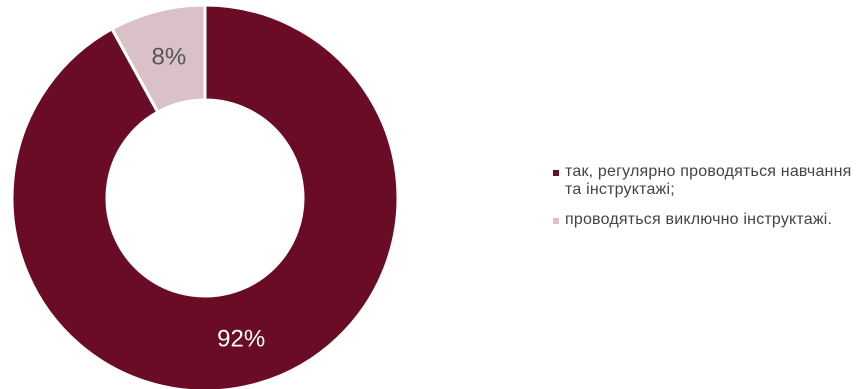  Describe the element at coordinates (241, 338) in the screenshot. I see `donut-slice-label-0: 92%` at that location.